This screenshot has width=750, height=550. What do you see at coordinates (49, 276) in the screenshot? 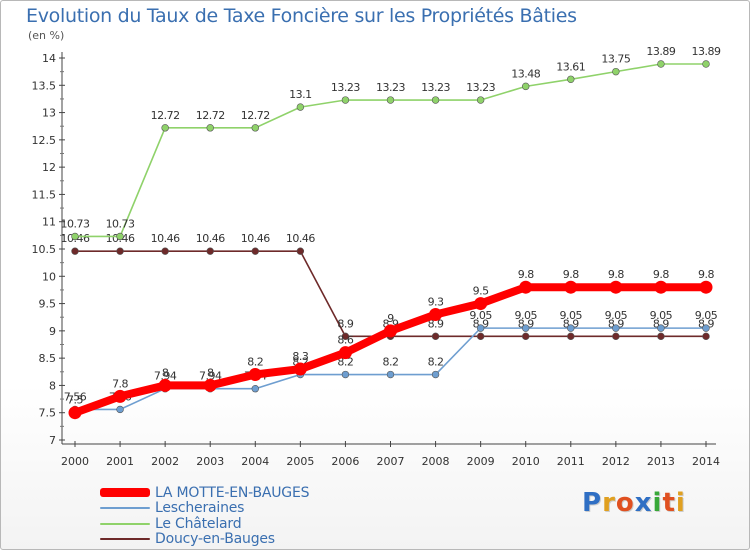
I see `y-tick-label: 10` at bounding box center [49, 276].